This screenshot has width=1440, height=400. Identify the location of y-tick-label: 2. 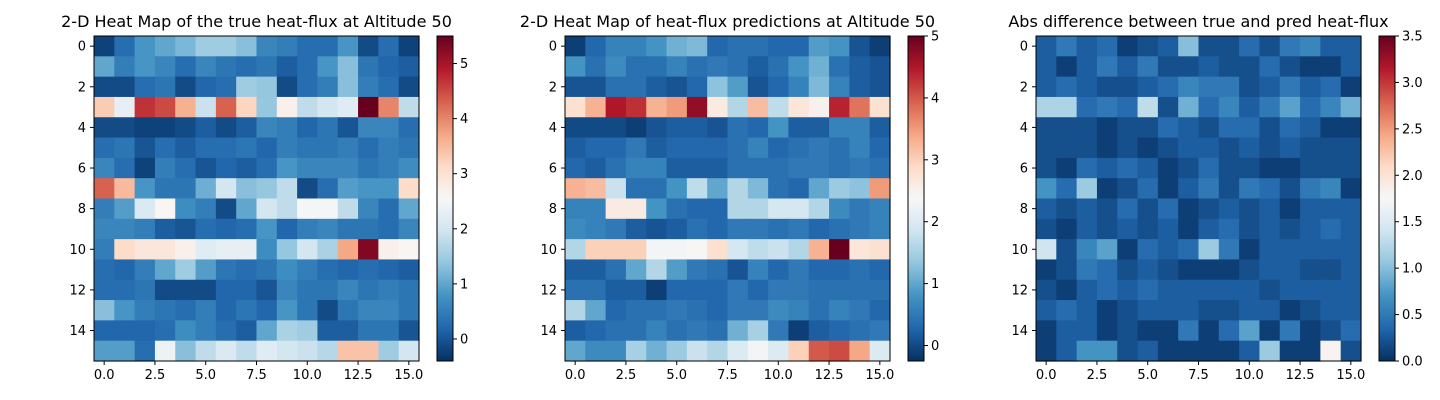
(553, 87).